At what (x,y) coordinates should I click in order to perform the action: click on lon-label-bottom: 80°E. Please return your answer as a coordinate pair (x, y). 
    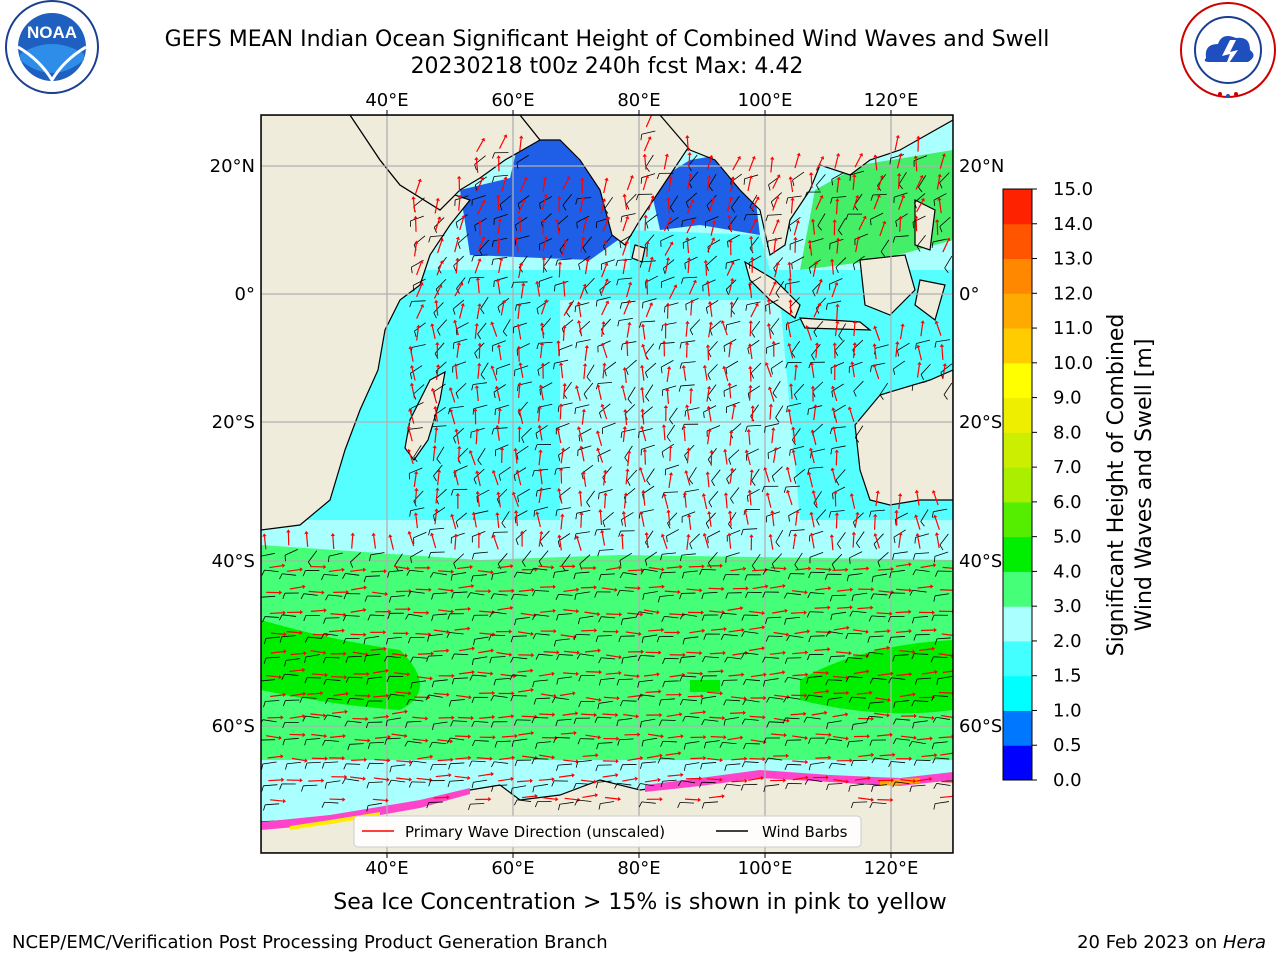
    Looking at the image, I should click on (638, 868).